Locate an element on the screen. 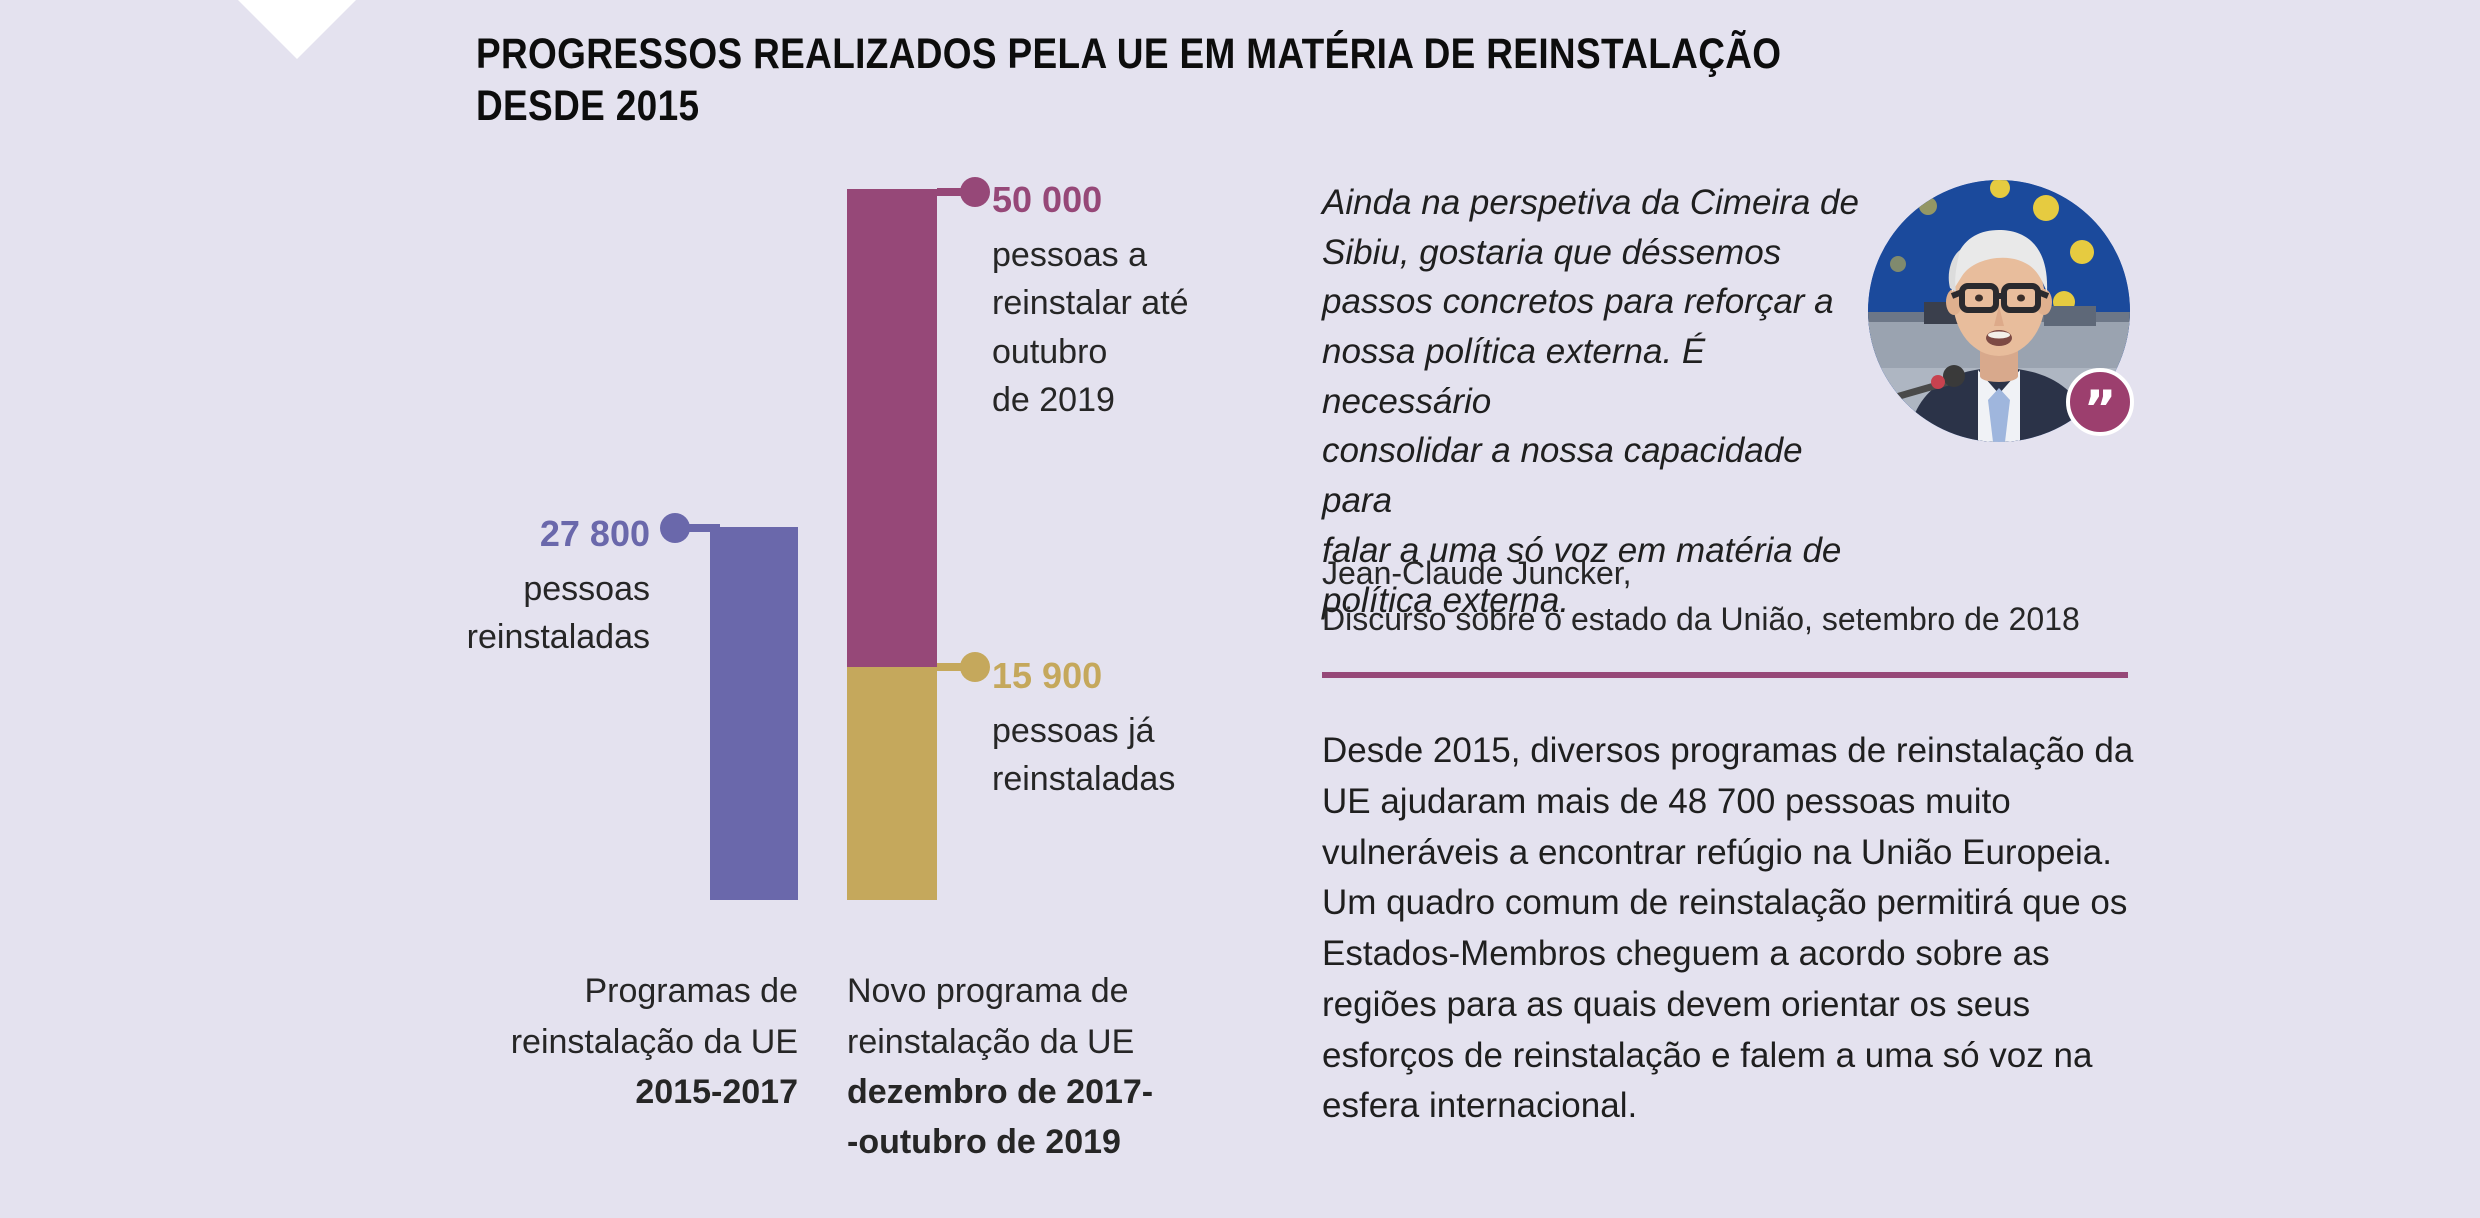  callout-27800: 27 800 pessoas reinstaladas is located at coordinates (555, 585).